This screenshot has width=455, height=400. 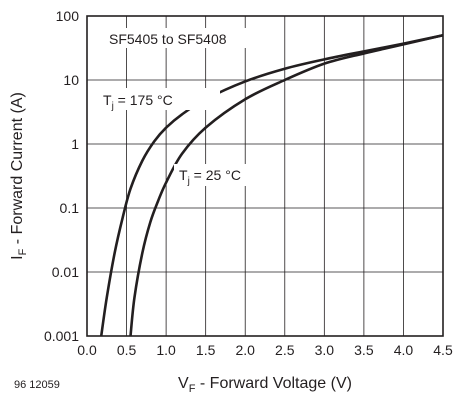 I want to click on y-axis-label: IF - Forward Current (A), so click(x=19, y=176).